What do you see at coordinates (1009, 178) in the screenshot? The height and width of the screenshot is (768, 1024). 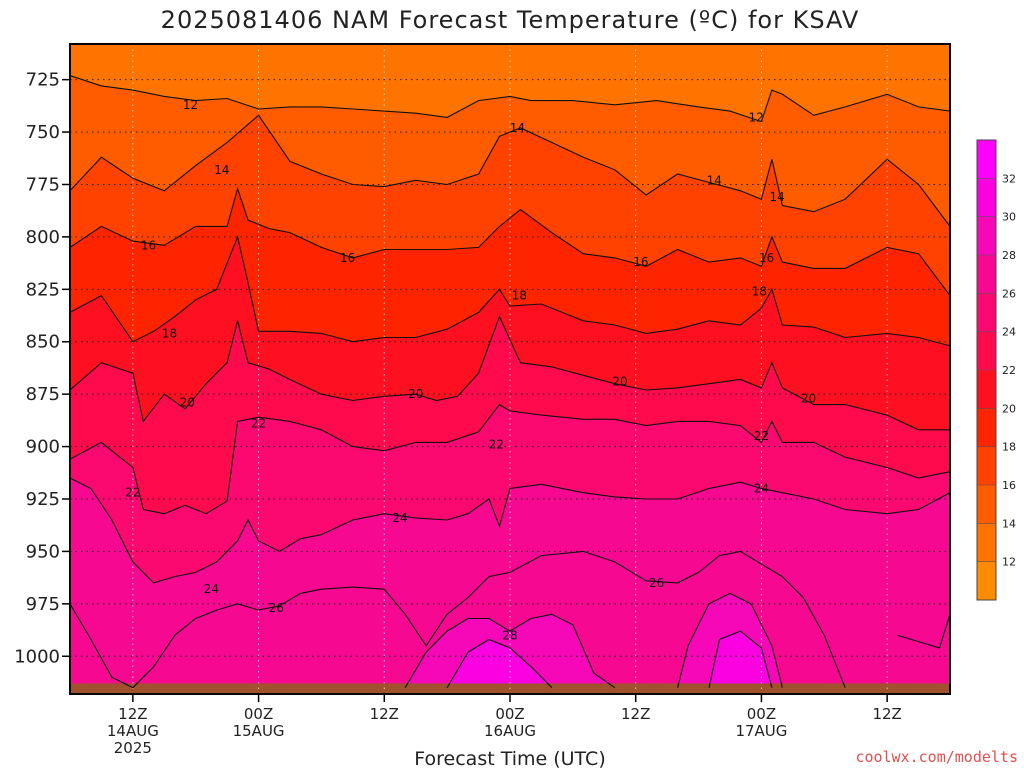 I see `colorbar-label-10: 32` at bounding box center [1009, 178].